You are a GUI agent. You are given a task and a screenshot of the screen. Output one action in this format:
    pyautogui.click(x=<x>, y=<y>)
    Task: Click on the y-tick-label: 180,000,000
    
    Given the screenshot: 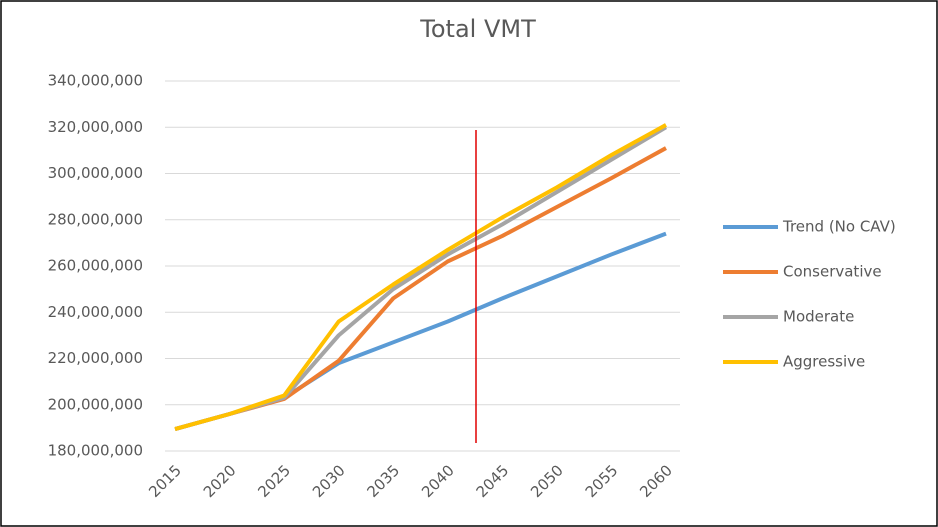 What is the action you would take?
    pyautogui.click(x=95, y=451)
    